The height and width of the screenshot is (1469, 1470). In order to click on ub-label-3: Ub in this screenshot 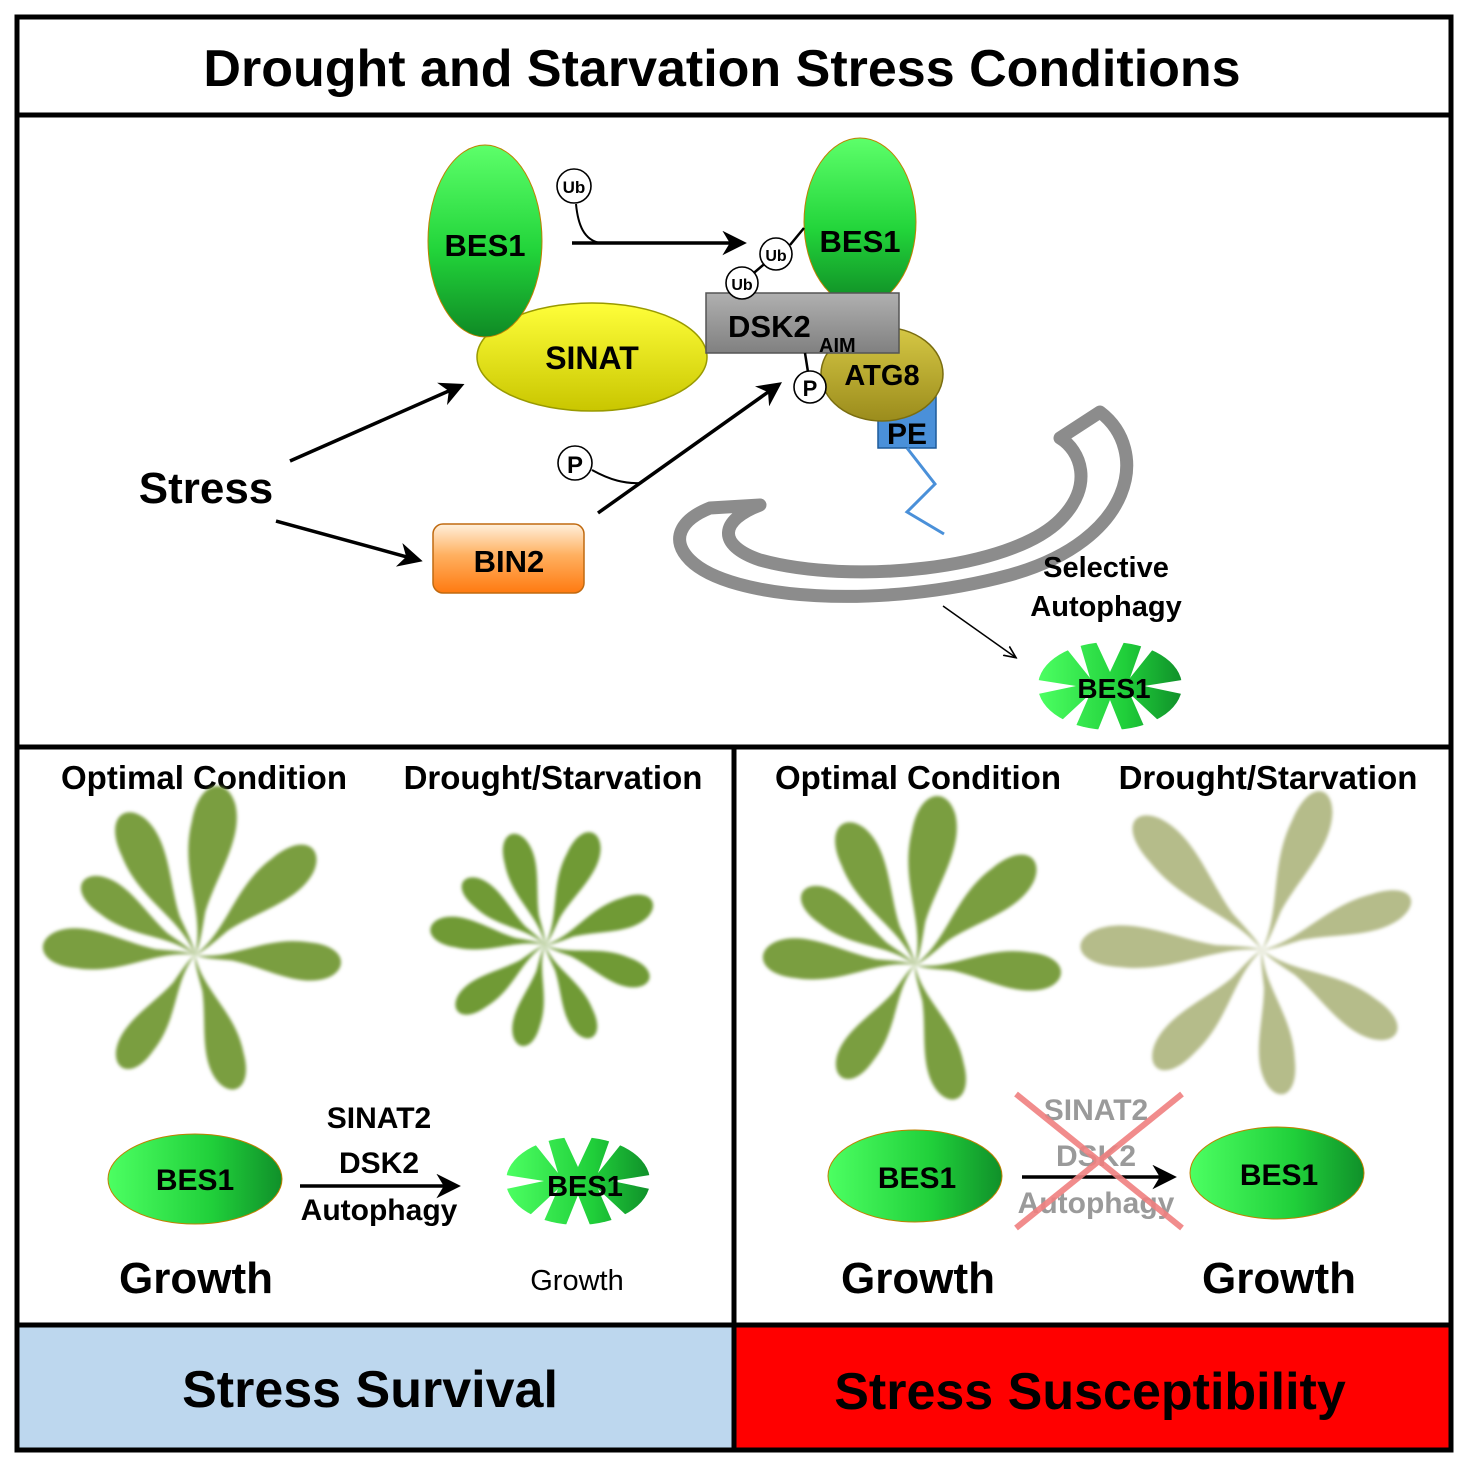, I will do `click(742, 285)`.